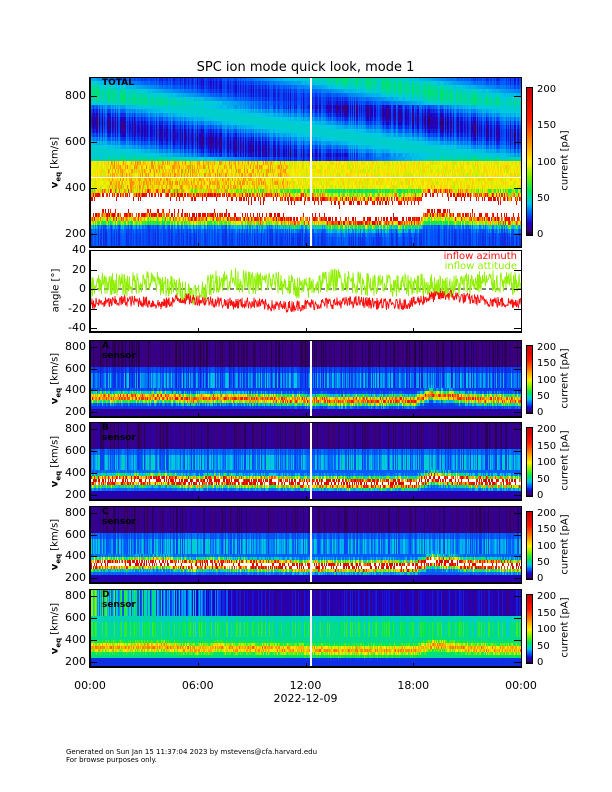  I want to click on panel-label: TOTAL, so click(118, 83).